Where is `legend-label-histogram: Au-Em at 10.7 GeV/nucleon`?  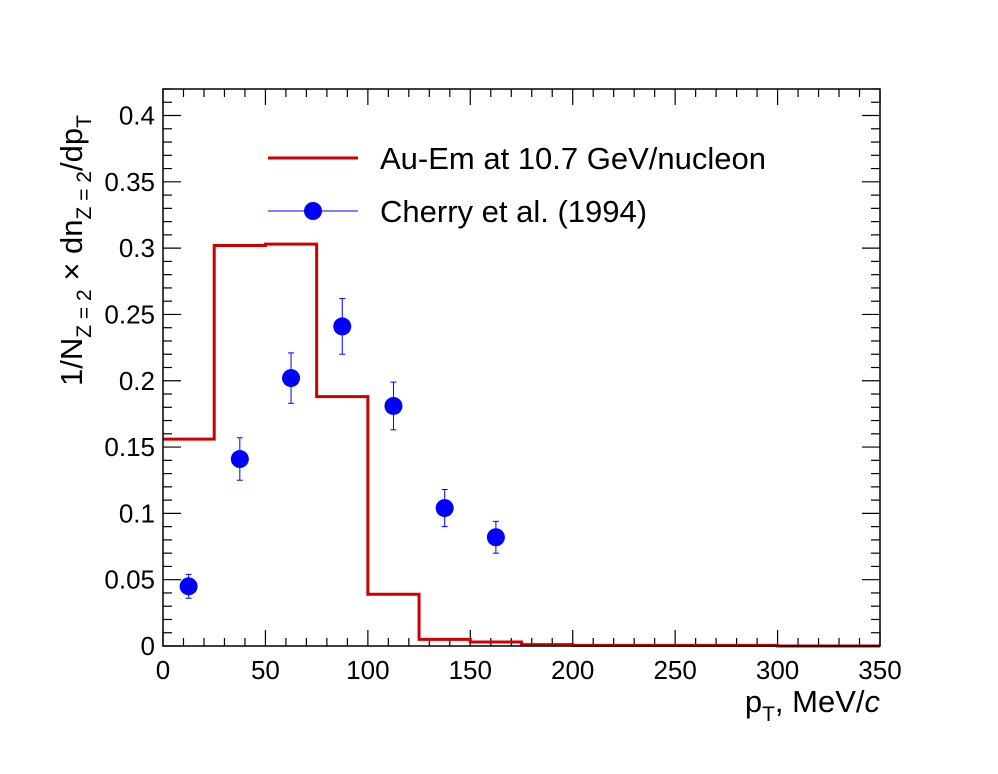
legend-label-histogram: Au-Em at 10.7 GeV/nucleon is located at coordinates (573, 158).